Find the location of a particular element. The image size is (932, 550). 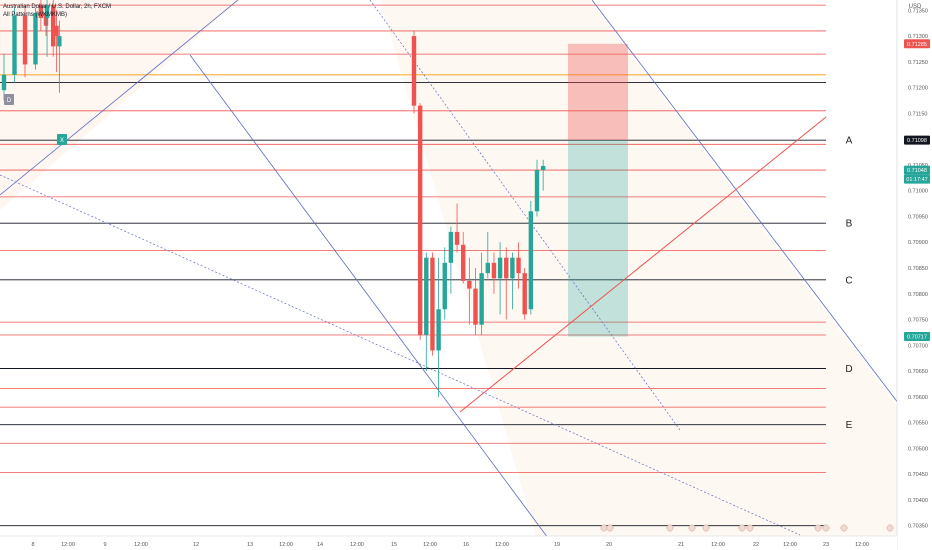

price-axis is located at coordinates (914, 275).